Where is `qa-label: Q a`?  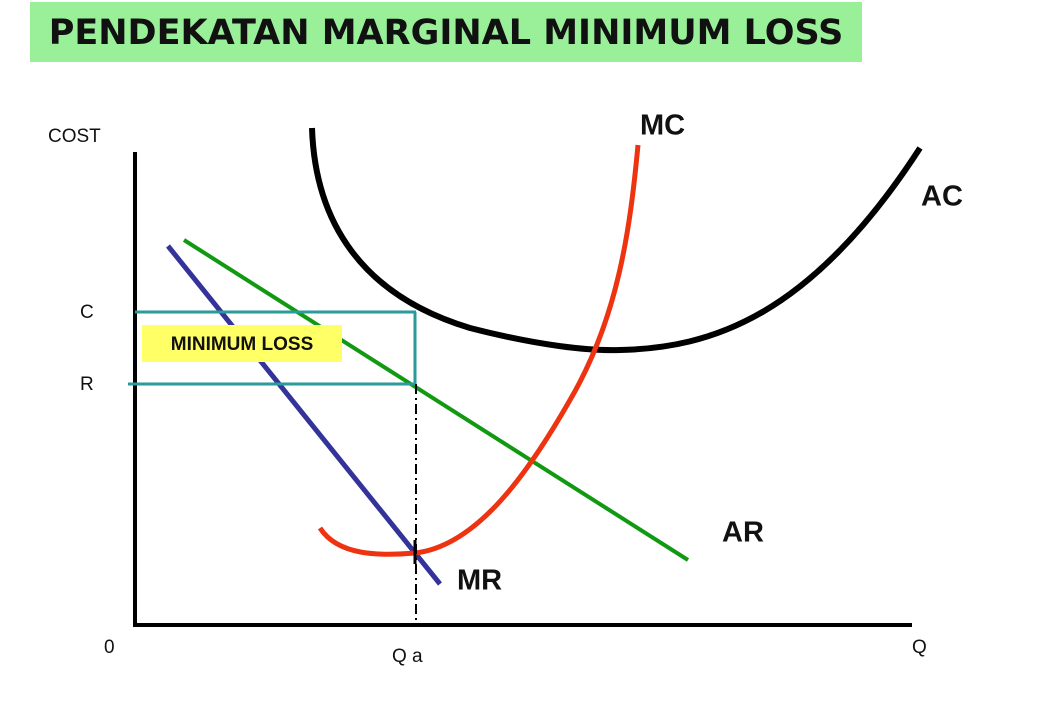 qa-label: Q a is located at coordinates (407, 656).